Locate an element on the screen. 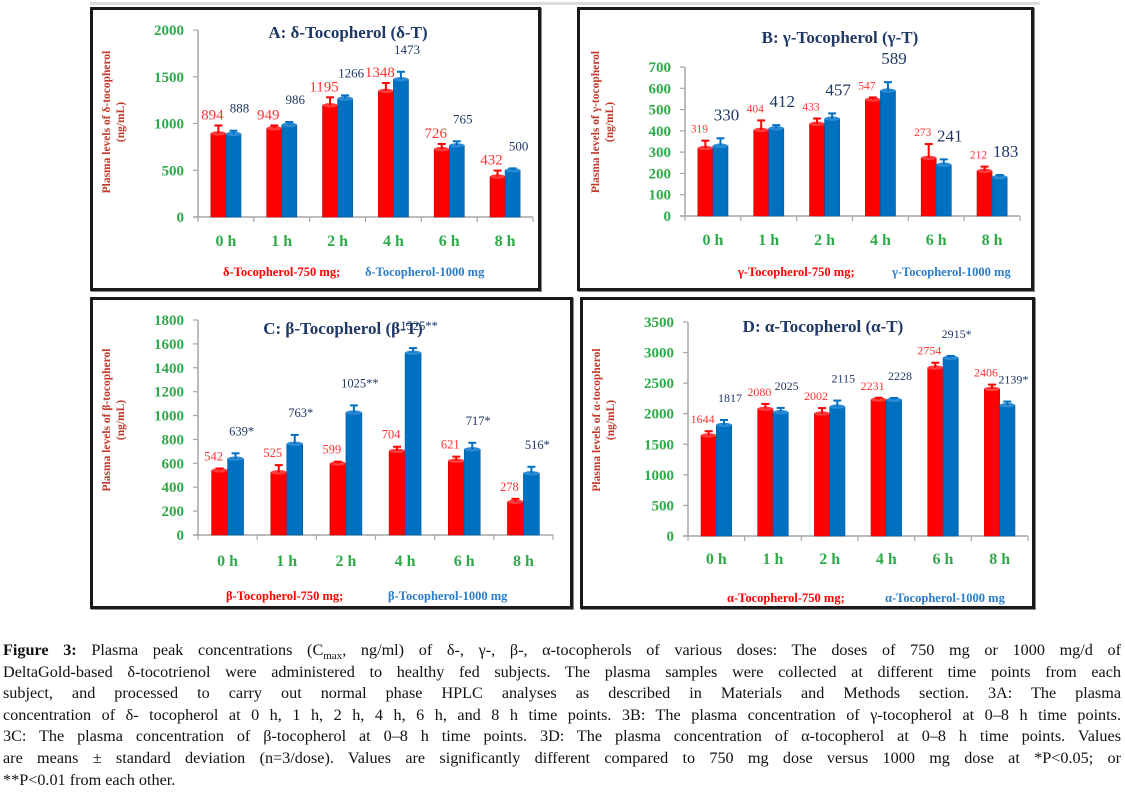  chart-d-ytick-label: 2000 is located at coordinates (659, 415).